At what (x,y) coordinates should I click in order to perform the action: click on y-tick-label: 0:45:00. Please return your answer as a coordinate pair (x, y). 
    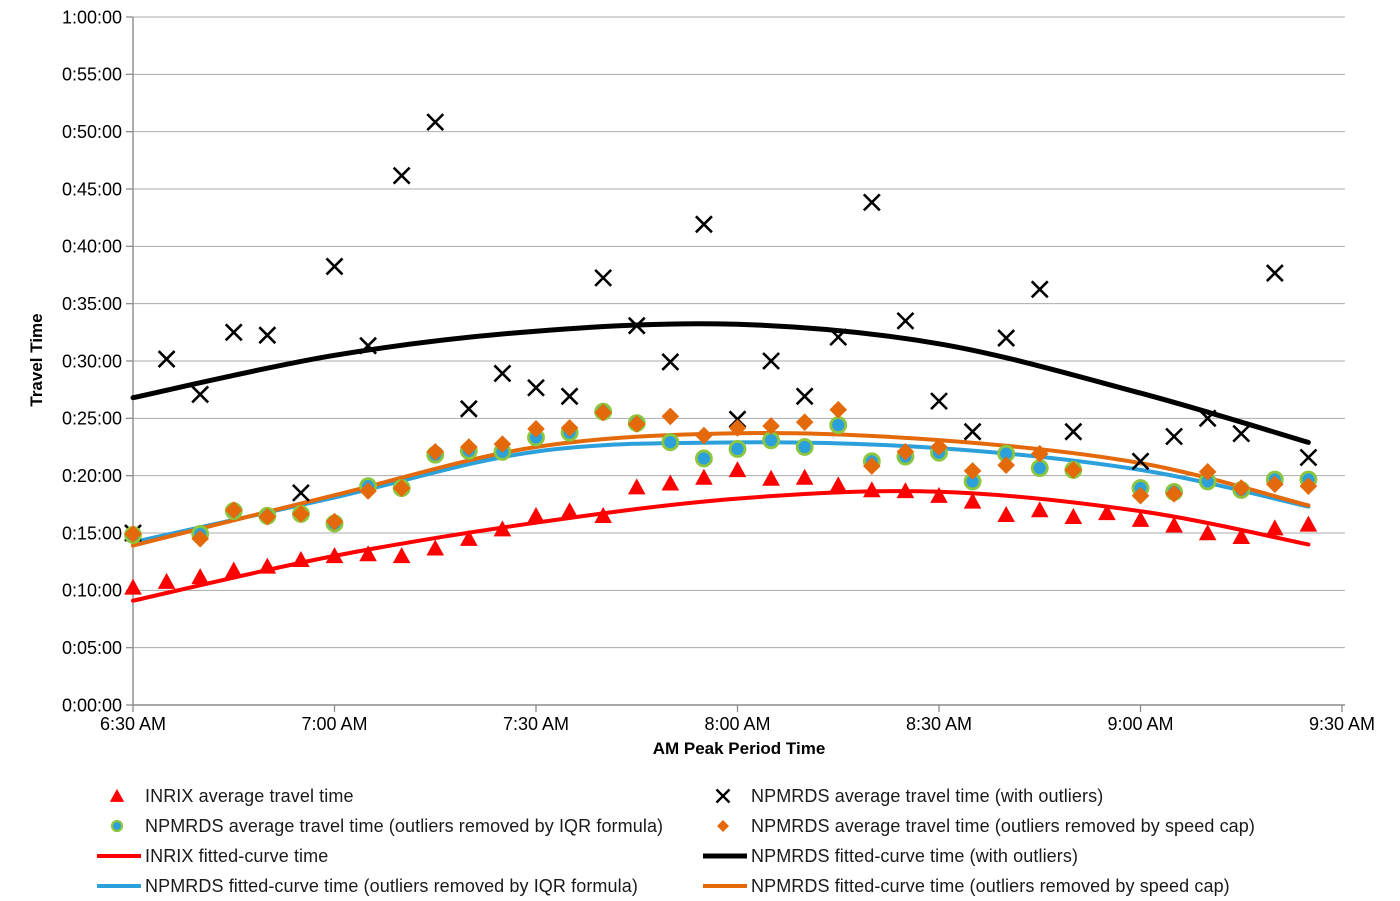
    Looking at the image, I should click on (92, 189).